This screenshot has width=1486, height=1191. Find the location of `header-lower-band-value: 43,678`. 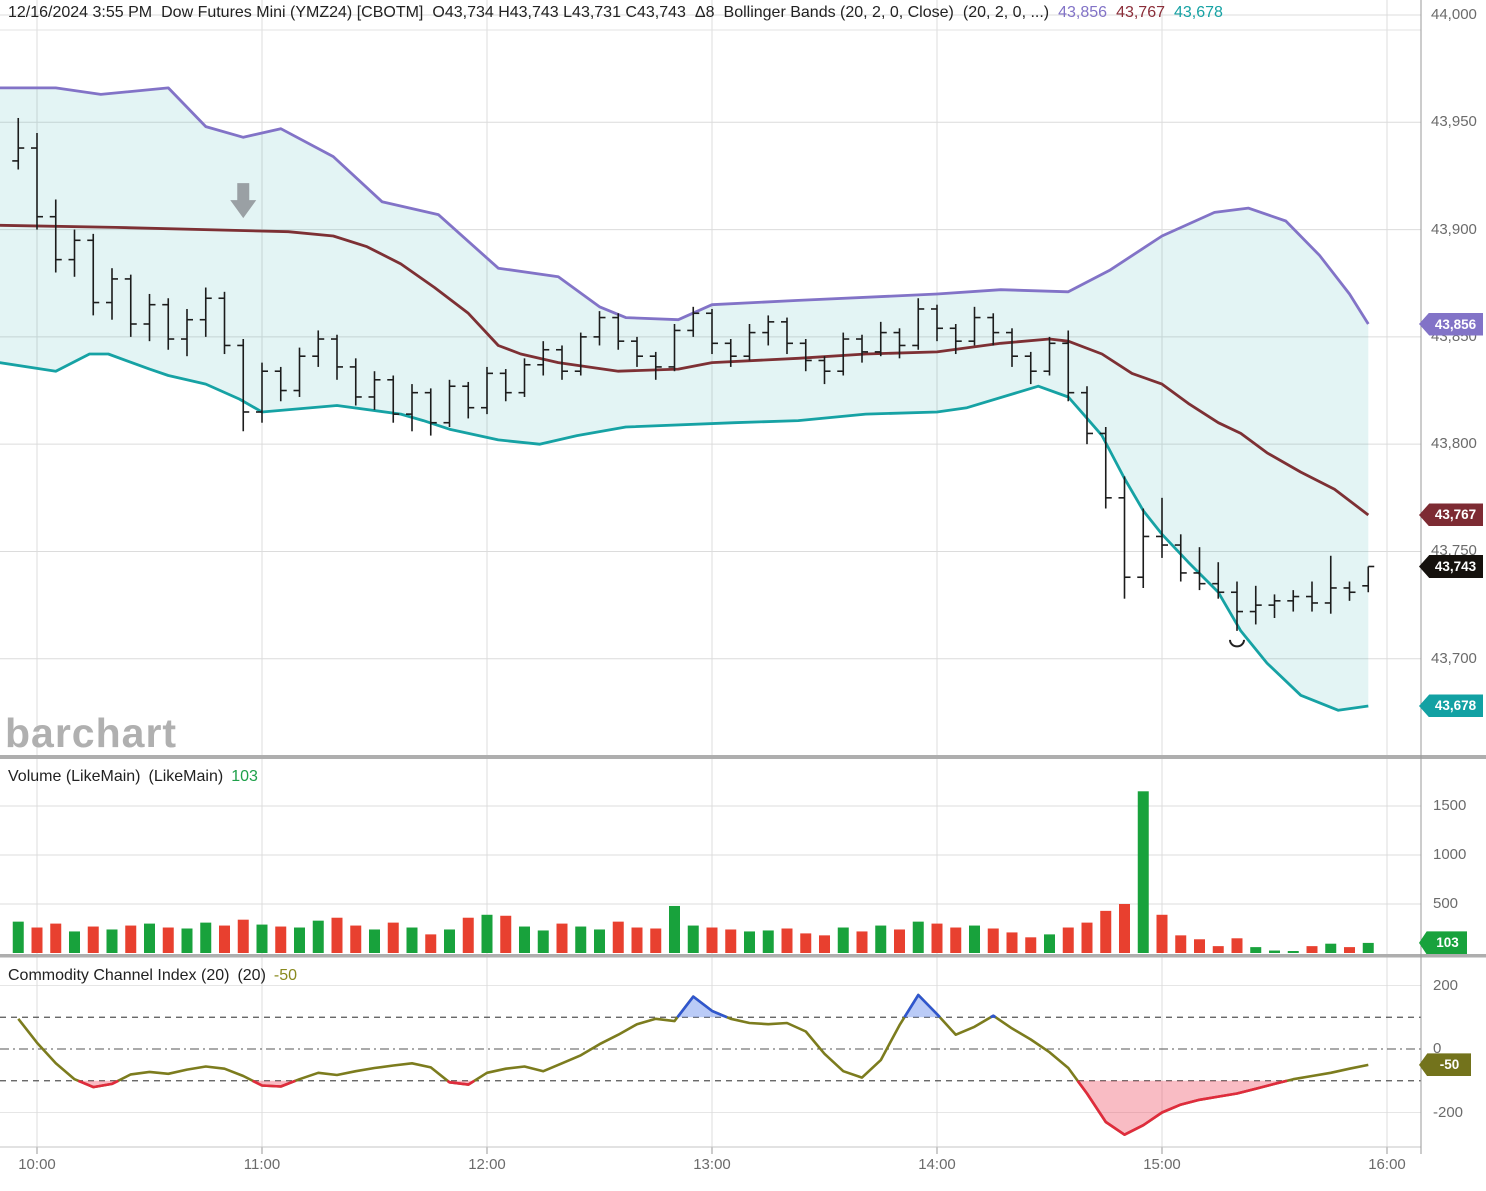

header-lower-band-value: 43,678 is located at coordinates (1198, 12).